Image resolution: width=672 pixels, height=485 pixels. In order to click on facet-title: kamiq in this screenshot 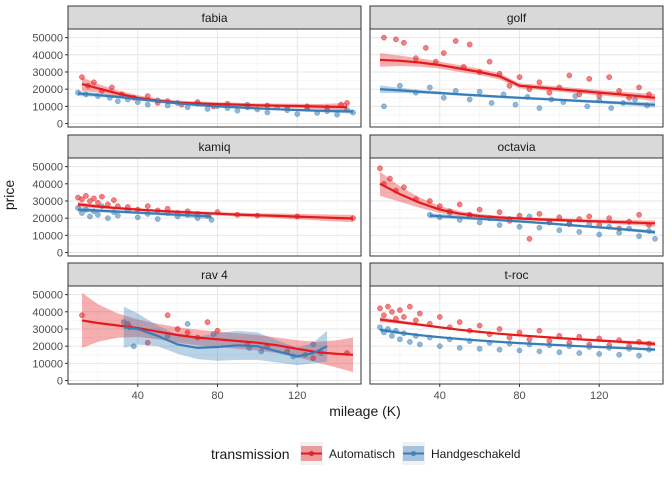, I will do `click(214, 147)`.